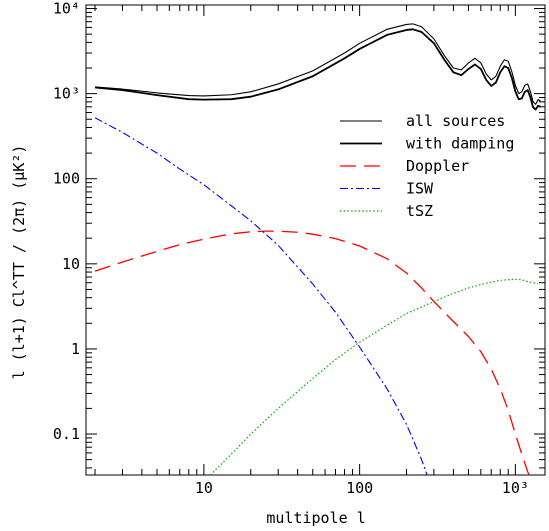 The image size is (549, 531). Describe the element at coordinates (66, 434) in the screenshot. I see `y-tick-label: 0.1` at that location.